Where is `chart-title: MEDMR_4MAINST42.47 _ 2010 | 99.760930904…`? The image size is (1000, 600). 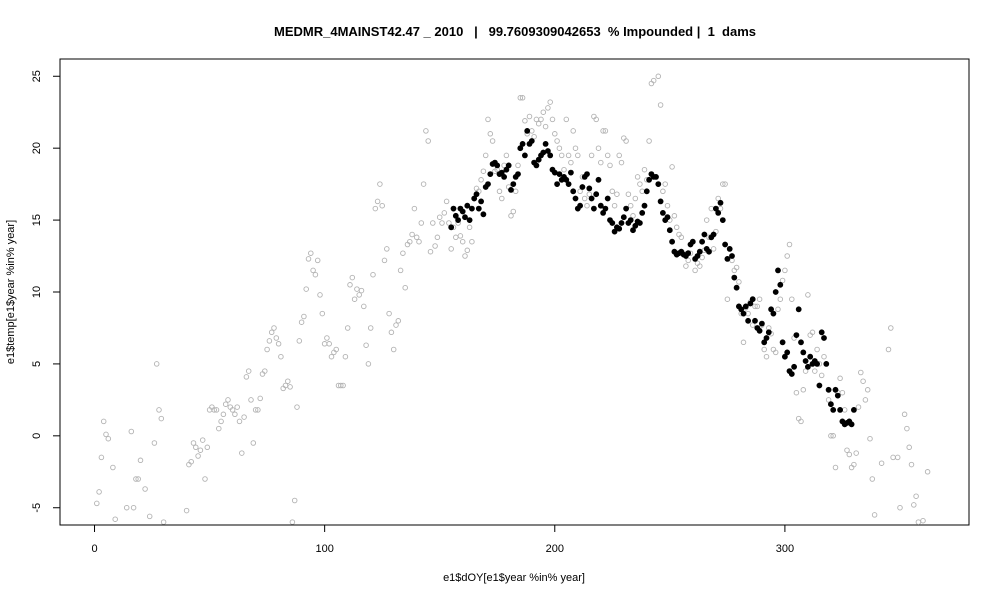
chart-title: MEDMR_4MAINST42.47 _ 2010 | 99.760930904… is located at coordinates (515, 31).